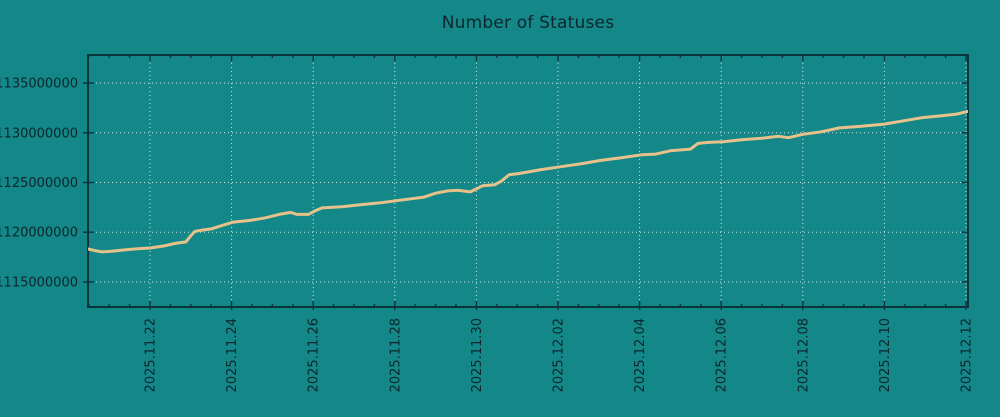  I want to click on y-tick-label: 1125000000, so click(39, 183).